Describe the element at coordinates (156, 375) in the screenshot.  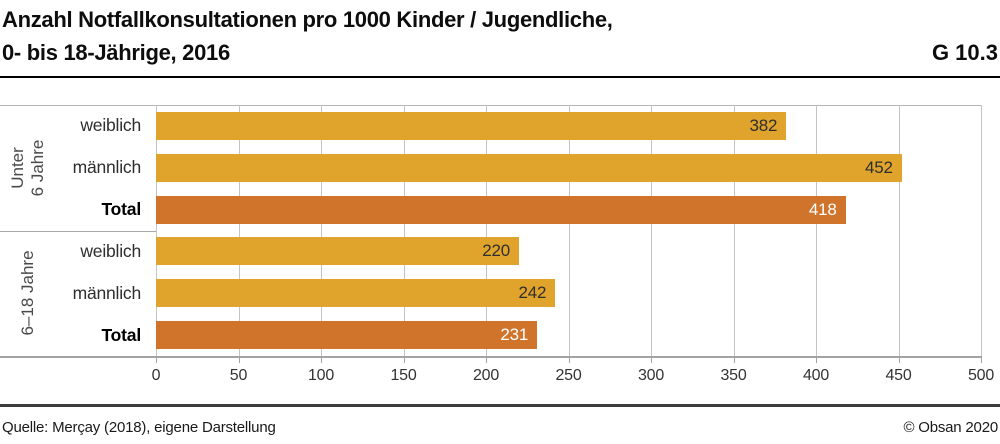
I see `axis-tick-label: 0` at that location.